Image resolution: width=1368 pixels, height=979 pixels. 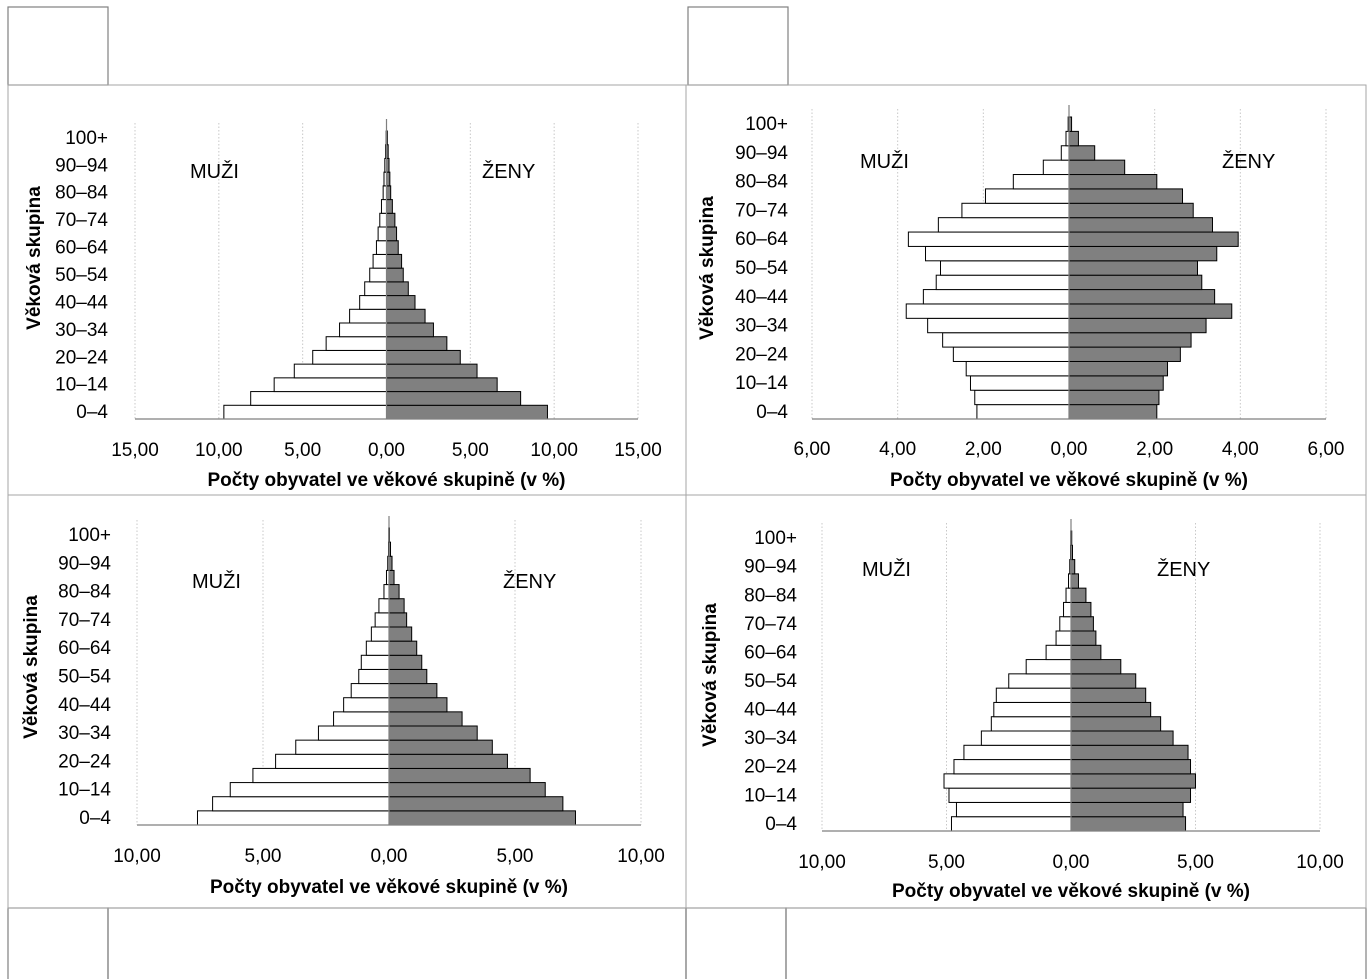 What do you see at coordinates (508, 171) in the screenshot?
I see `label-women: ŽENY` at bounding box center [508, 171].